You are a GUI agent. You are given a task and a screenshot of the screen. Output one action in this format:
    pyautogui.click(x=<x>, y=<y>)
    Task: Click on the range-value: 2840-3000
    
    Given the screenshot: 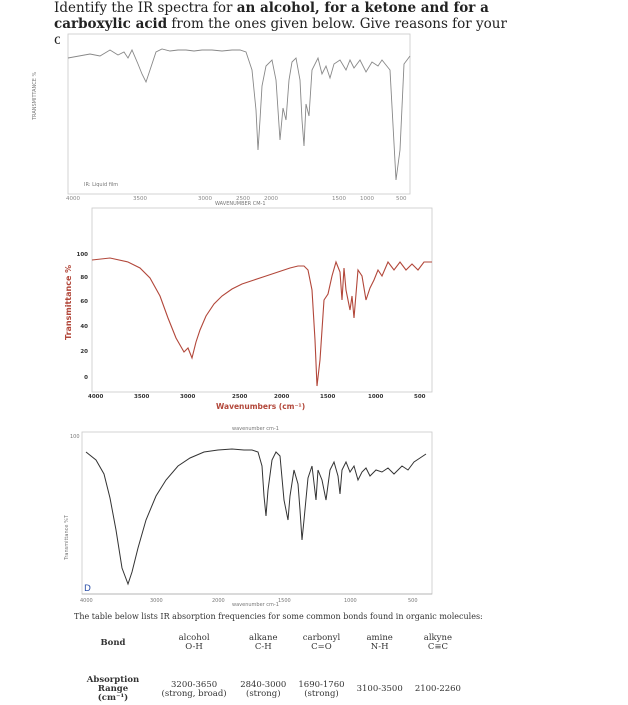 What is the action you would take?
    pyautogui.click(x=263, y=684)
    